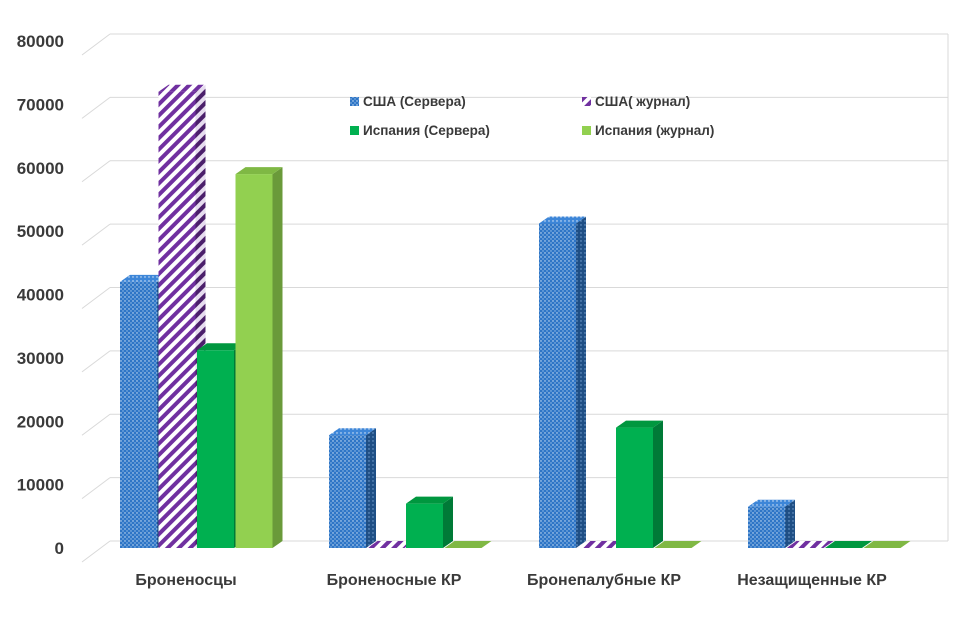 The width and height of the screenshot is (975, 641). What do you see at coordinates (426, 130) in the screenshot?
I see `legend-label: Испания (Сервера)` at bounding box center [426, 130].